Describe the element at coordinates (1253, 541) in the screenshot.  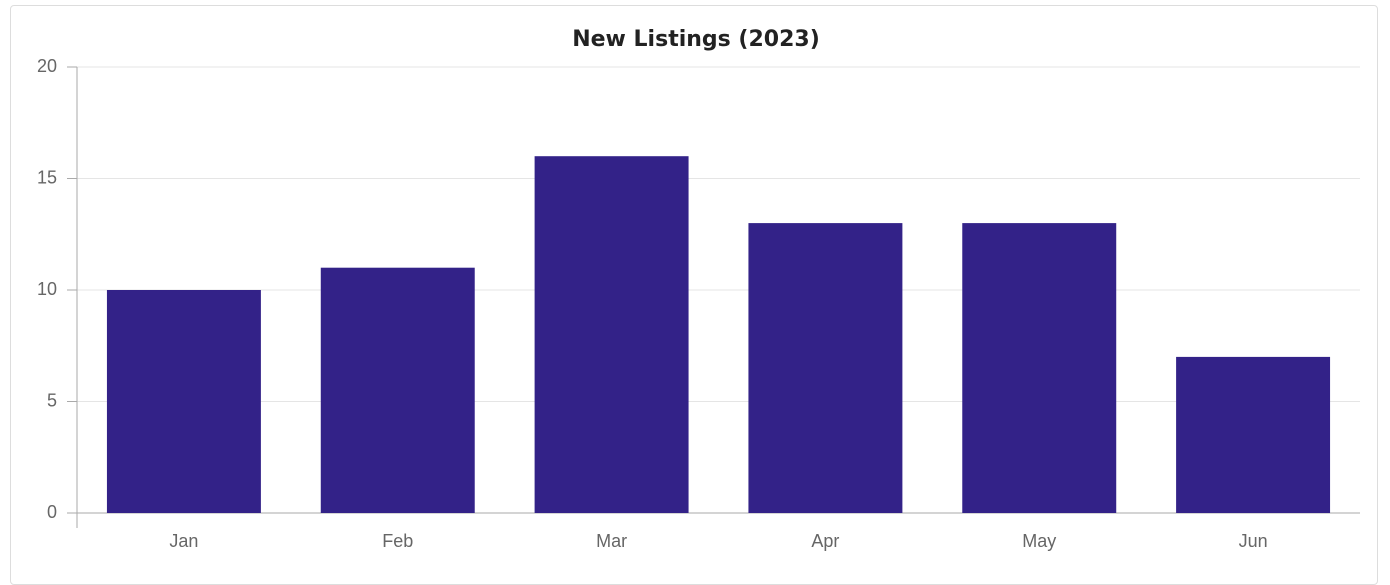
I see `x-tick-label: Jun` at that location.